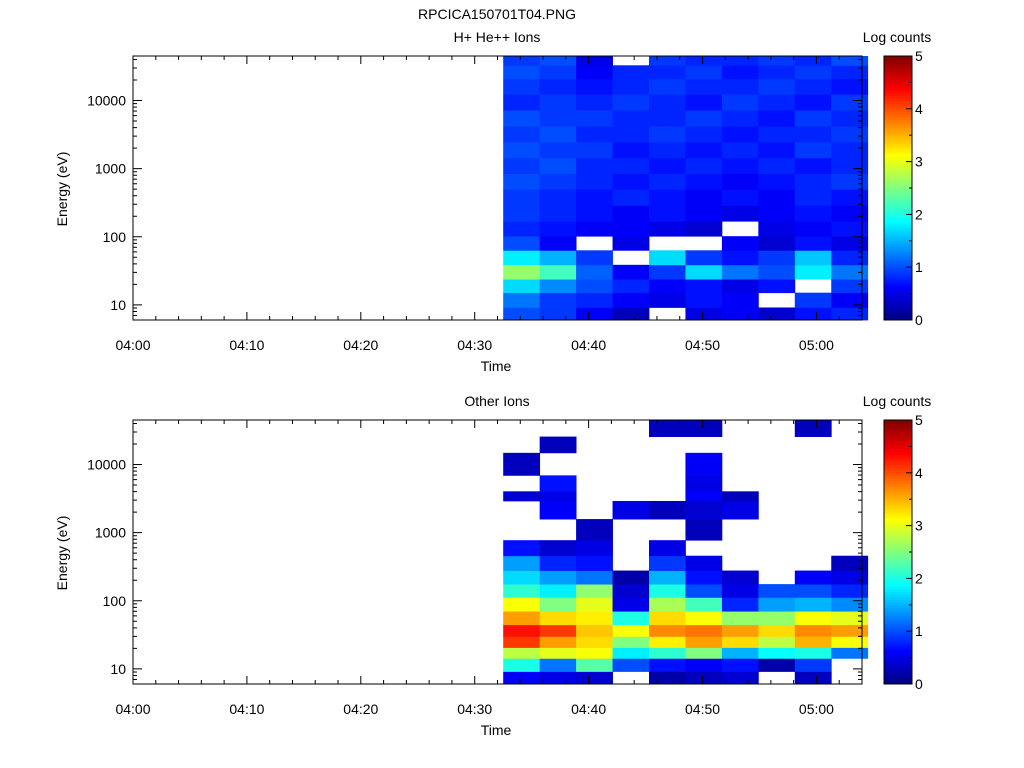  What do you see at coordinates (686, 188) in the screenshot?
I see `heatmap-cells` at bounding box center [686, 188].